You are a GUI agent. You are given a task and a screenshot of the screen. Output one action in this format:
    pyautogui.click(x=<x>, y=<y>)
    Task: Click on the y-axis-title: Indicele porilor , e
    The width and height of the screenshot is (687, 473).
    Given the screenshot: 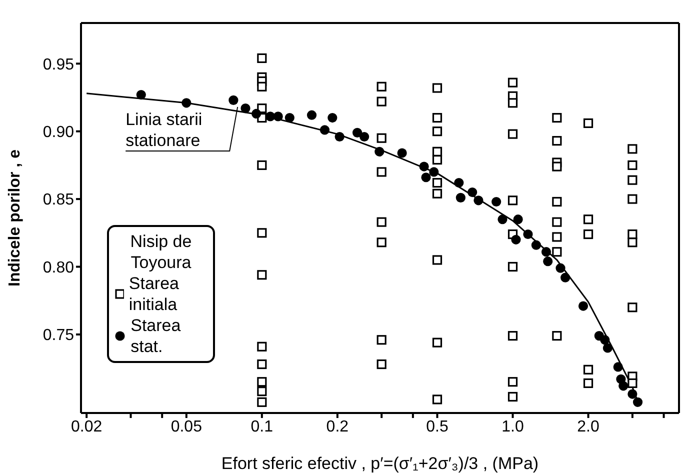 What is the action you would take?
    pyautogui.click(x=15, y=217)
    